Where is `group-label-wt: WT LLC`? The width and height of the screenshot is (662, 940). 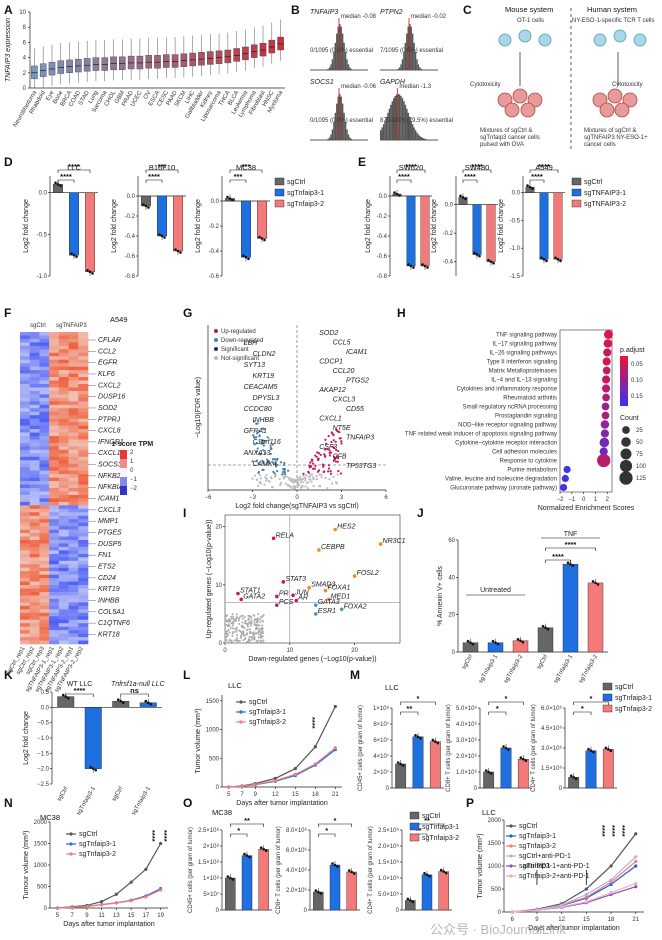 group-label-wt: WT LLC is located at coordinates (80, 684).